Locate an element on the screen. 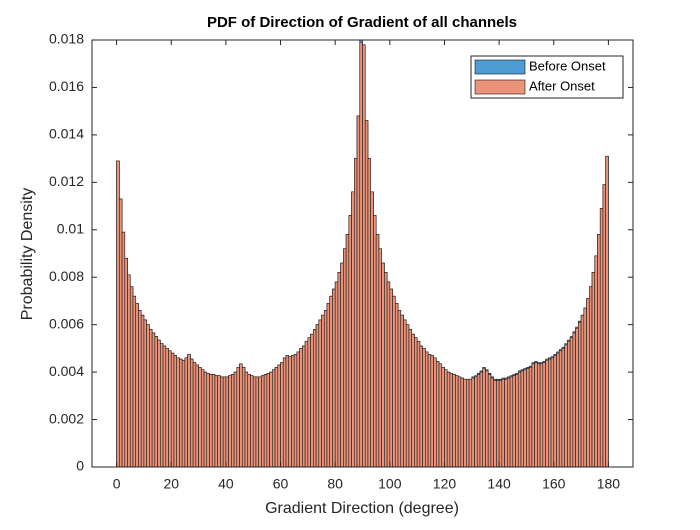 The width and height of the screenshot is (700, 530). y-tick-label: 0.016 is located at coordinates (66, 86).